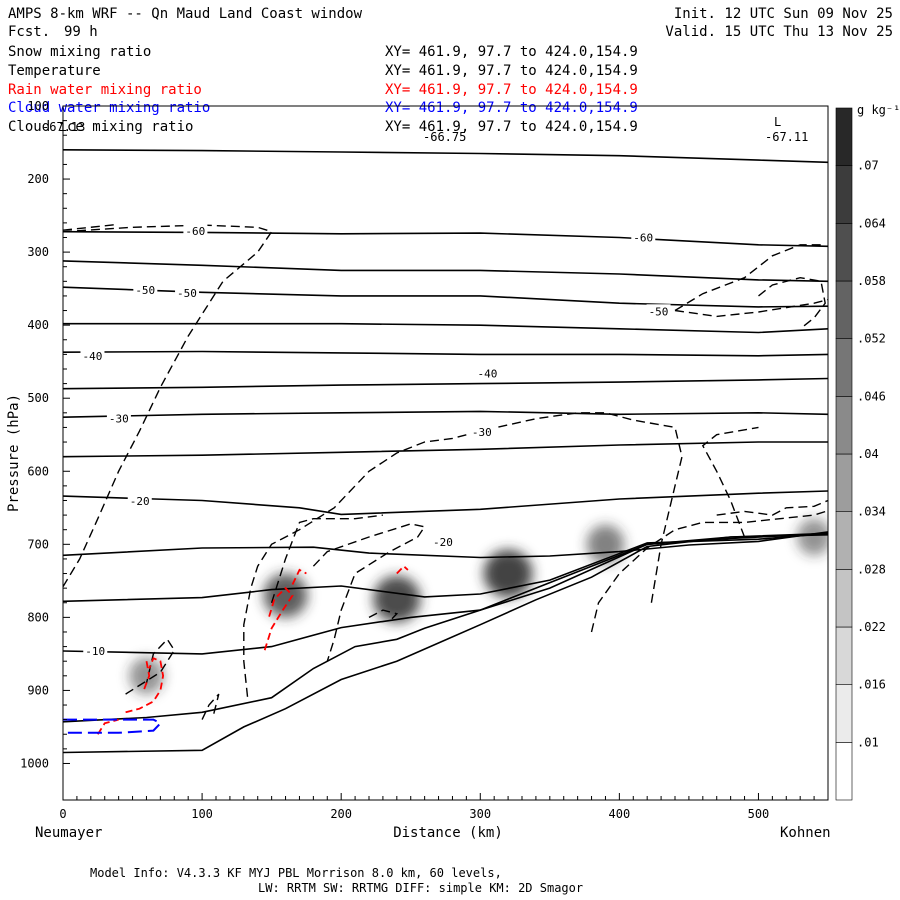  I want to click on rain-contours, so click(253, 649).